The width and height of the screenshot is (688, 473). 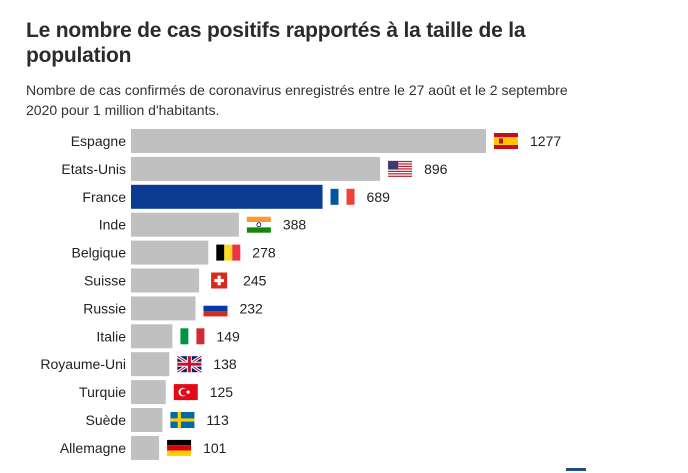 I want to click on value-label-espagne: 1277, so click(x=545, y=141).